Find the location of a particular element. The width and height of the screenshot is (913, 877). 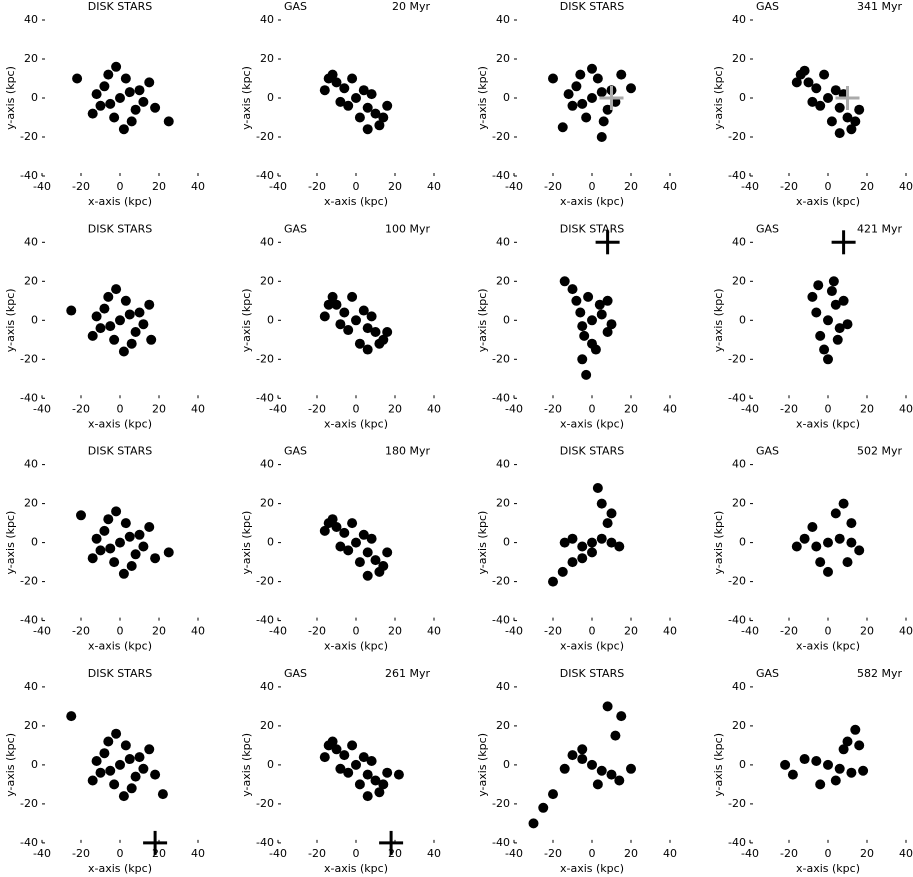

panel-annotation: 502 Myr is located at coordinates (879, 451).